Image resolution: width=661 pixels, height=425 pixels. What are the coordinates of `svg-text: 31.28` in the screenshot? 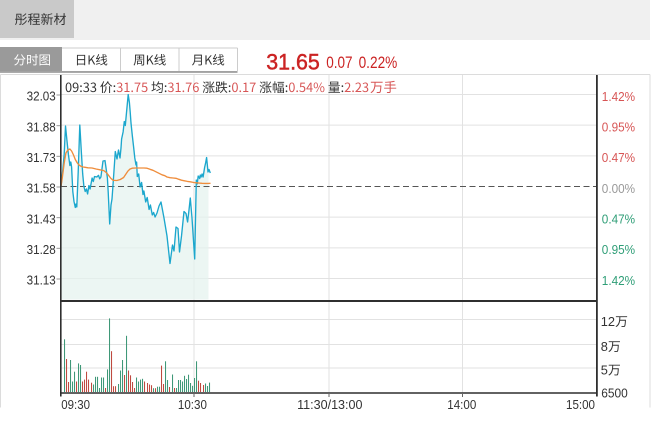 It's located at (41, 249).